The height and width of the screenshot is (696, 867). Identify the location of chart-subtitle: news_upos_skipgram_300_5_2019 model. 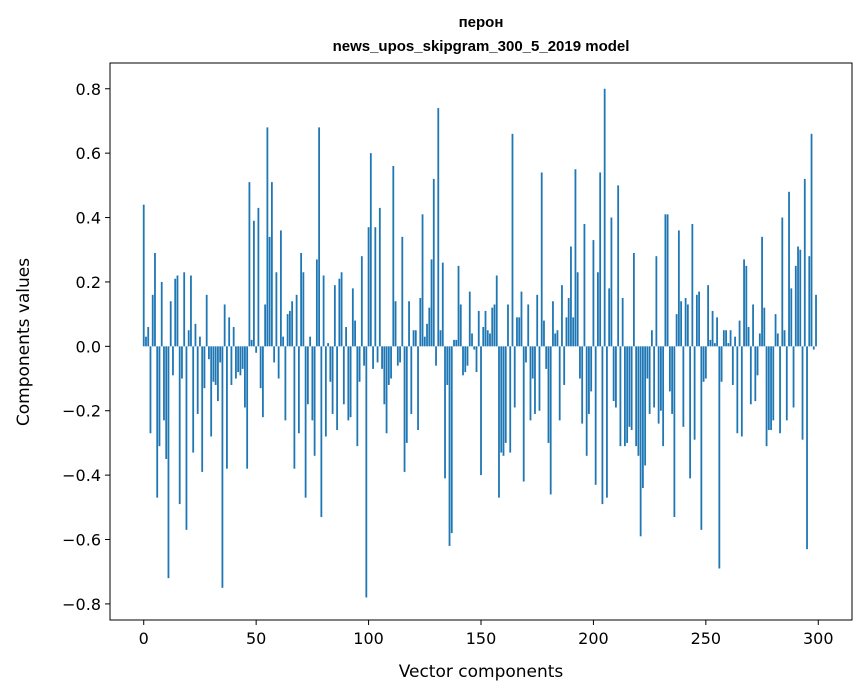
(481, 46).